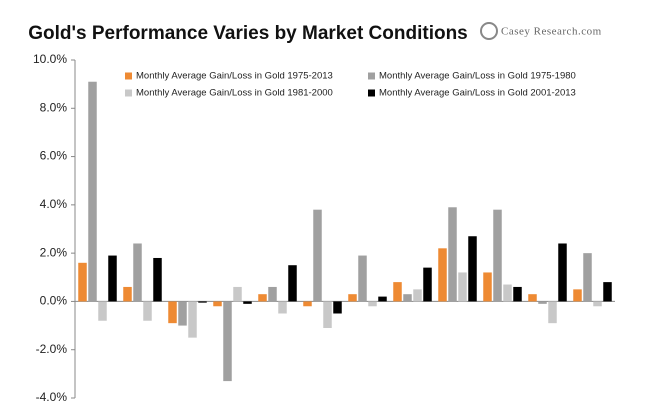  Describe the element at coordinates (52, 349) in the screenshot. I see `y-tick-label: -2.0%` at that location.